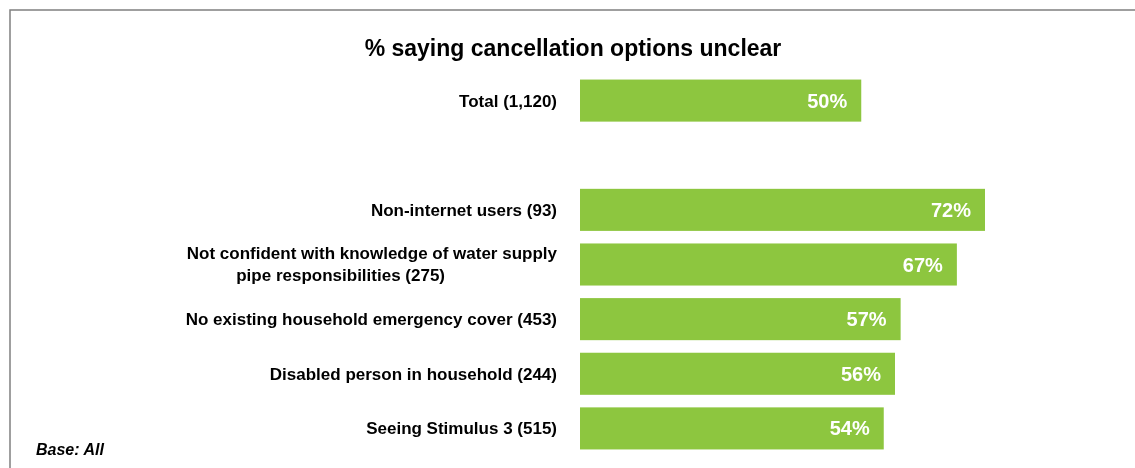 Image resolution: width=1135 pixels, height=468 pixels. What do you see at coordinates (866, 319) in the screenshot?
I see `data-label: 57%` at bounding box center [866, 319].